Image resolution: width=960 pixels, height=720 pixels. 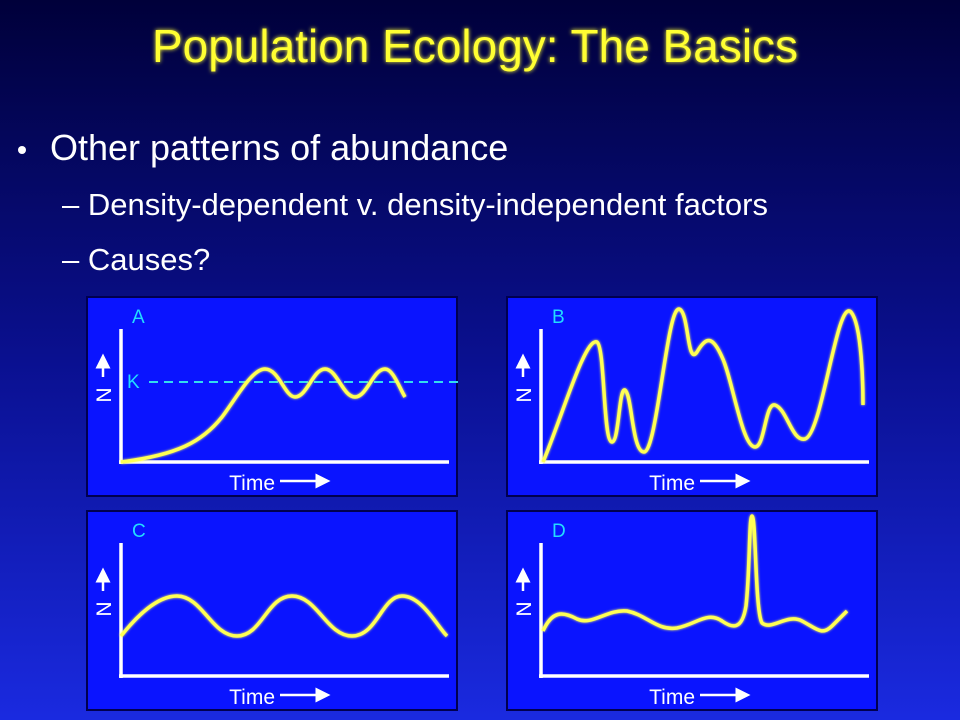 I want to click on panel: A N Time K, so click(x=272, y=396).